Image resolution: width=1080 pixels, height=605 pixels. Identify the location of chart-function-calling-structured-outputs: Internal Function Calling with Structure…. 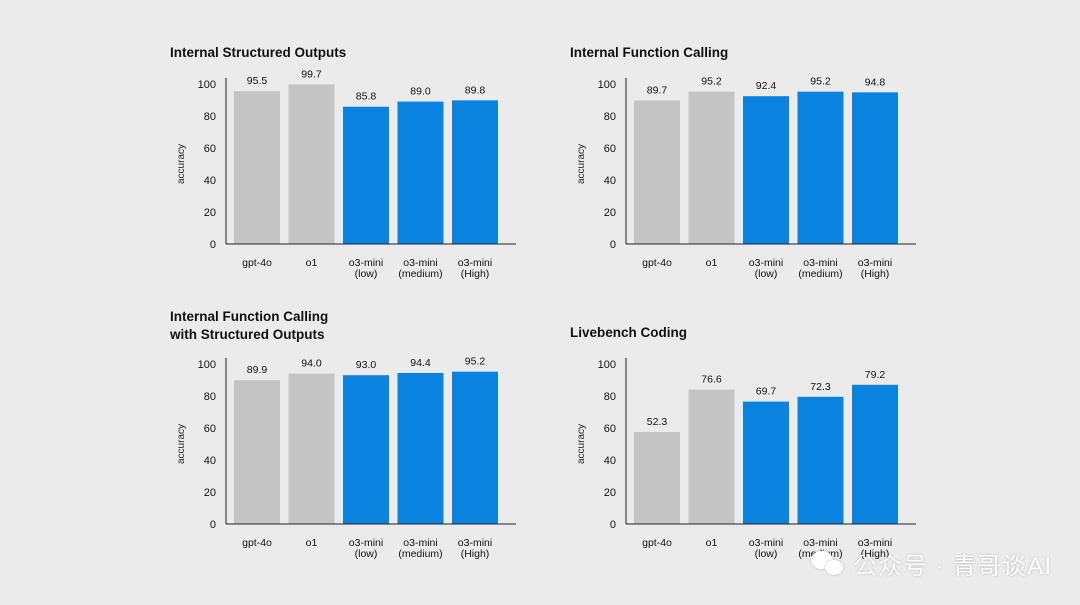
(350, 443).